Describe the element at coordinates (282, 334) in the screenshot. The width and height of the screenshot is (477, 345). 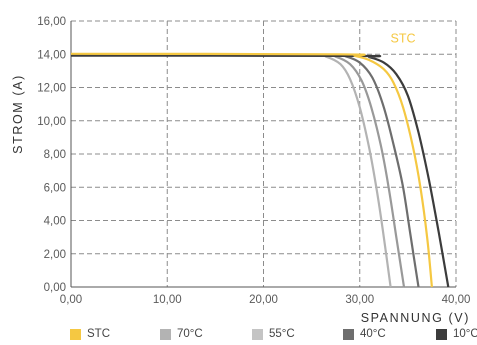
I see `legend-label-55c: 55°C` at that location.